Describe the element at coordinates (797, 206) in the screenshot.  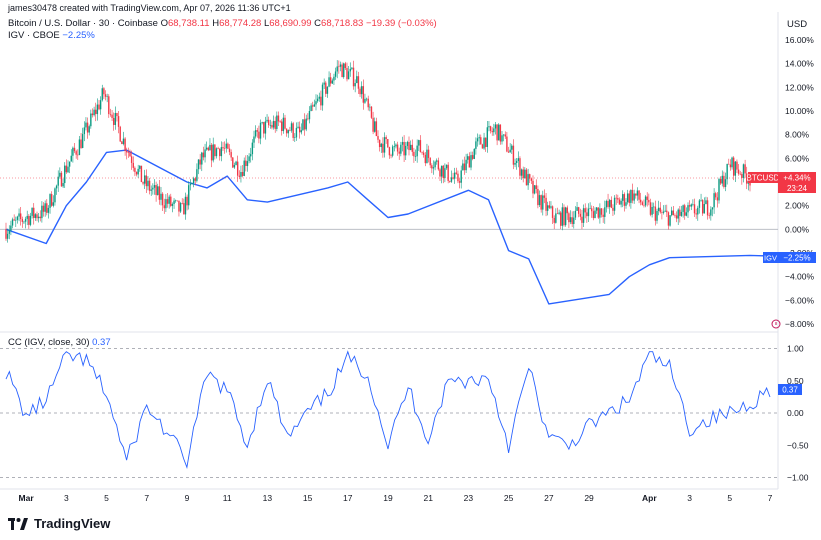
I see `price-tick-label: 2.00%` at that location.